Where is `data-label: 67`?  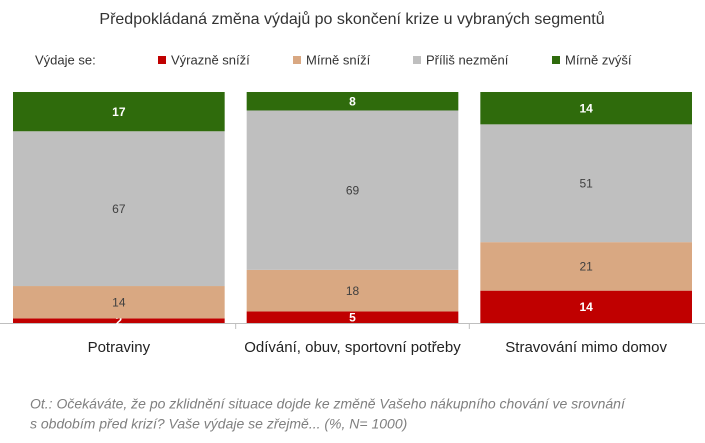 data-label: 67 is located at coordinates (119, 209).